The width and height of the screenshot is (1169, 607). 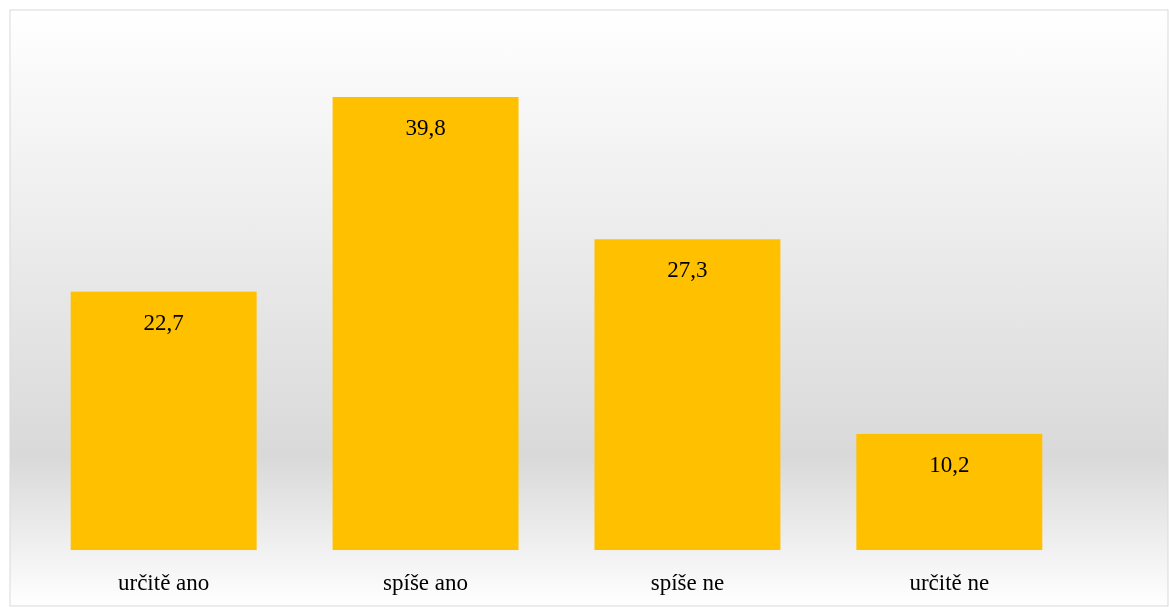 I want to click on data-label: 39,8, so click(x=425, y=127).